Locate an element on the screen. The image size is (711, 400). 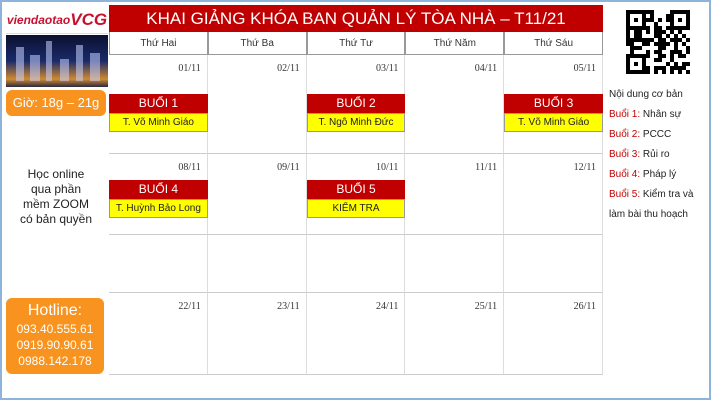
calendar-cell: 24/11 is located at coordinates (356, 334).